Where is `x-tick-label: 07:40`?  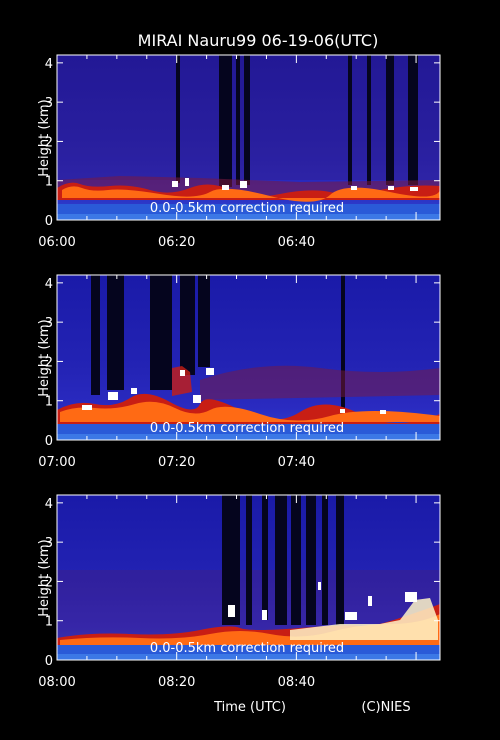 x-tick-label: 07:40 is located at coordinates (296, 462).